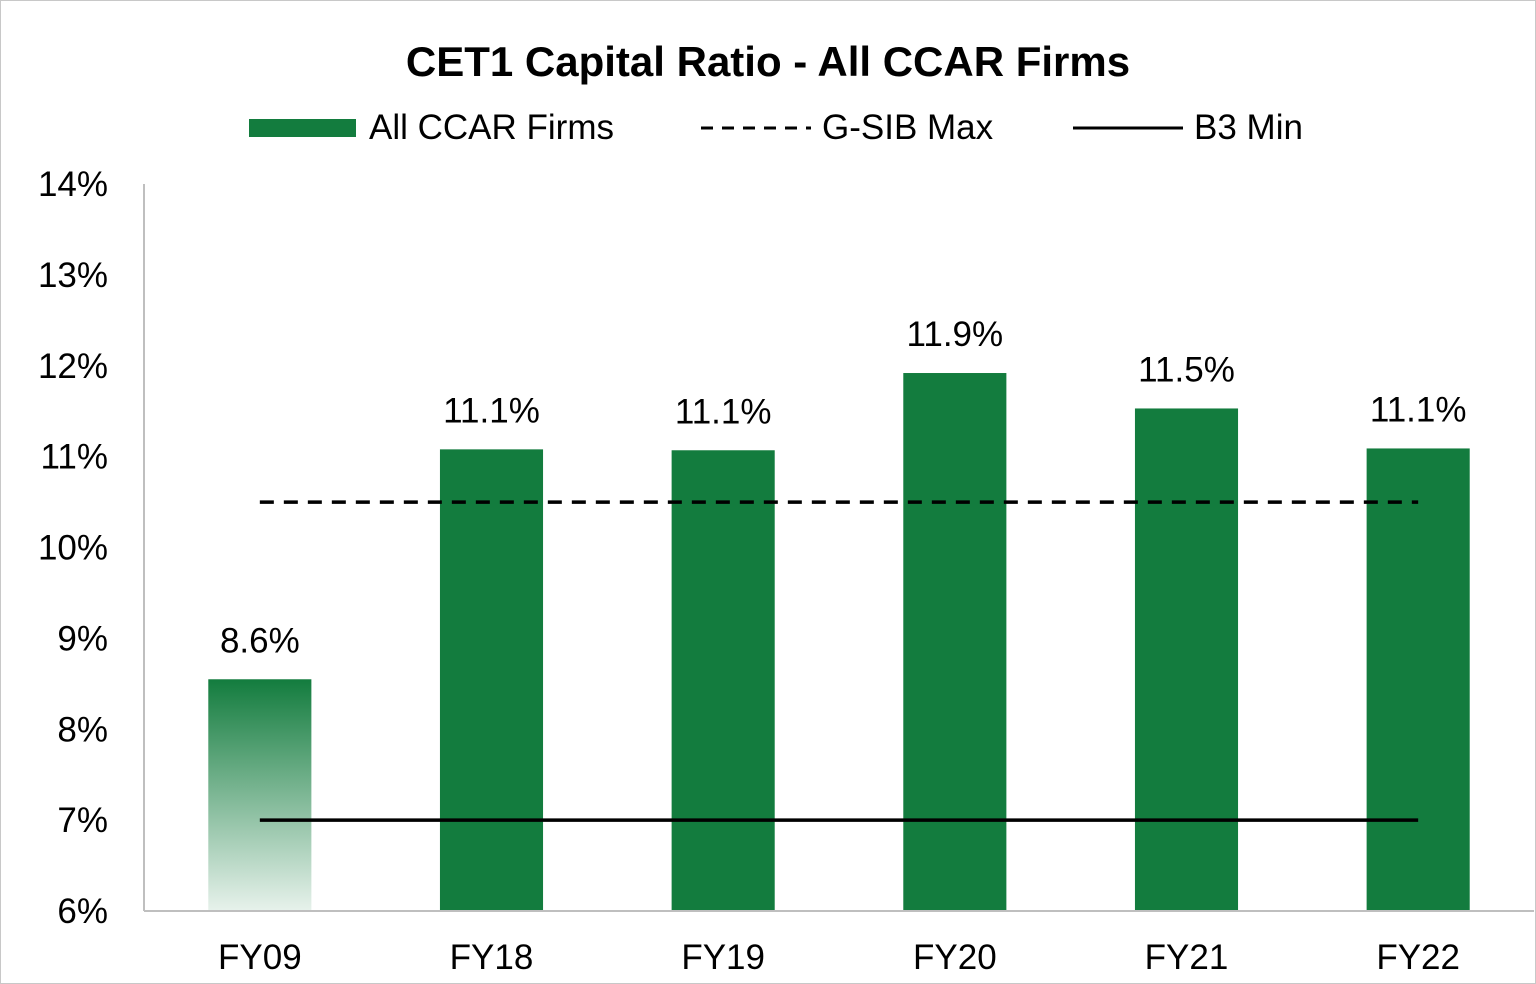 This screenshot has width=1536, height=984. What do you see at coordinates (955, 334) in the screenshot?
I see `data-label: 11.9%` at bounding box center [955, 334].